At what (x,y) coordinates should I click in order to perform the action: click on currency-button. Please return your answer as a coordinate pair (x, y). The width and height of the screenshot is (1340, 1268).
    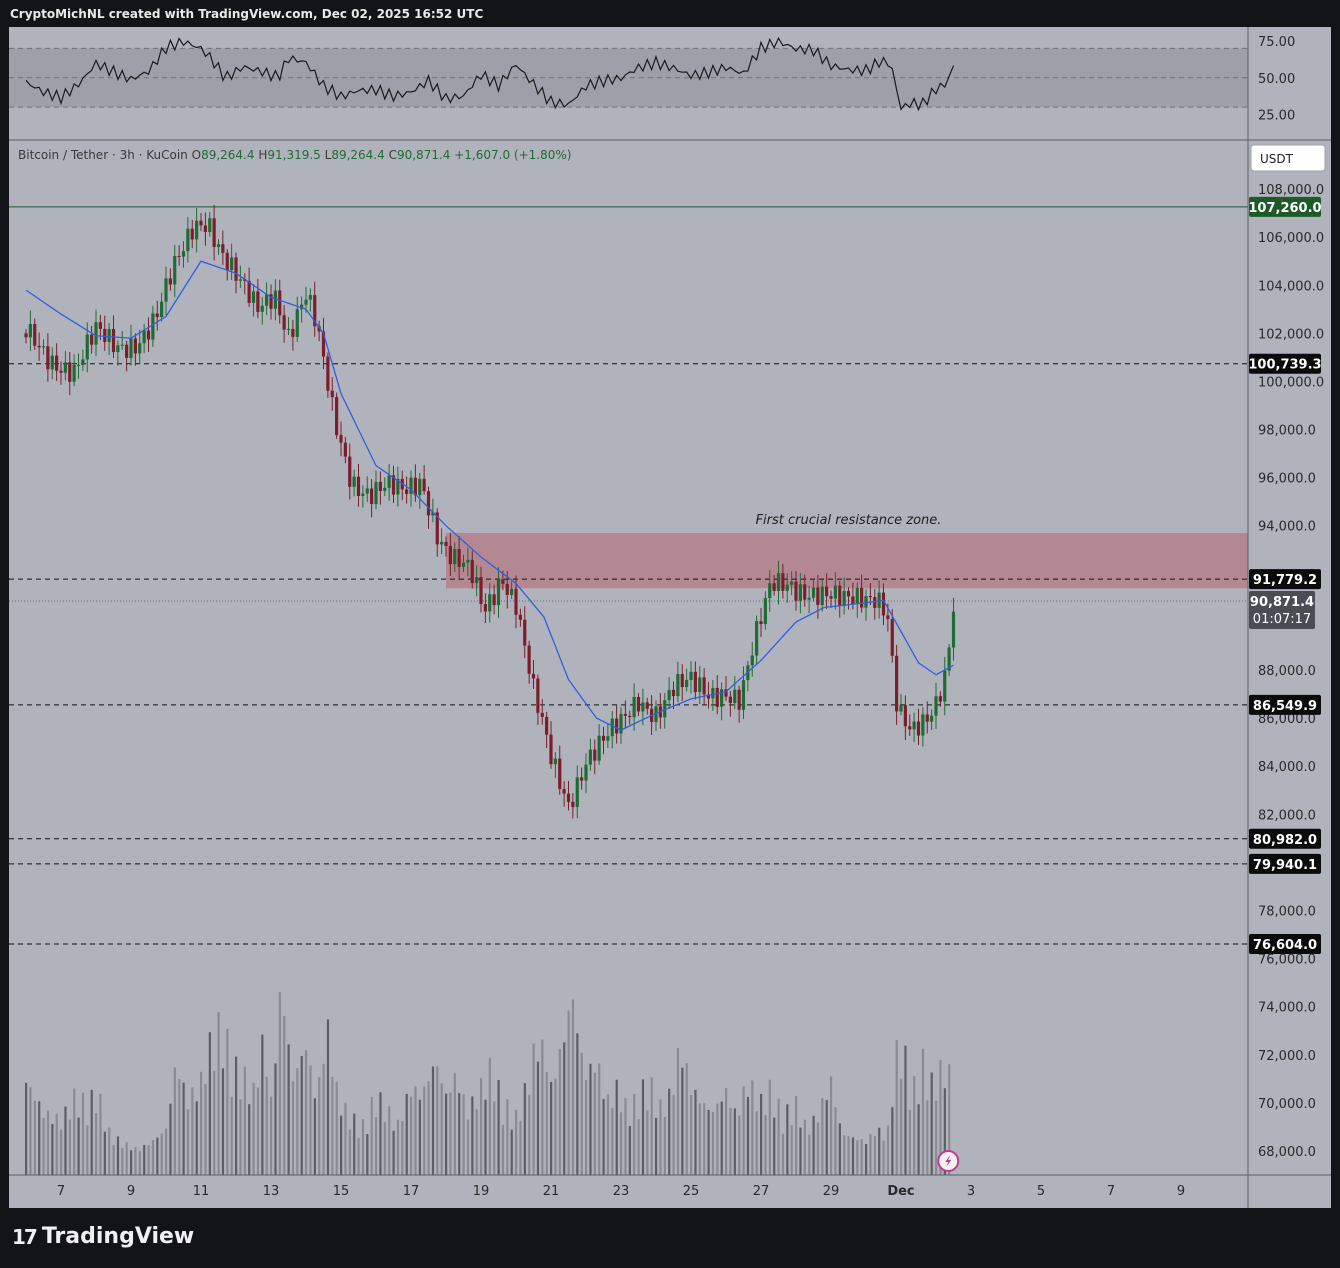
    Looking at the image, I should click on (1288, 158).